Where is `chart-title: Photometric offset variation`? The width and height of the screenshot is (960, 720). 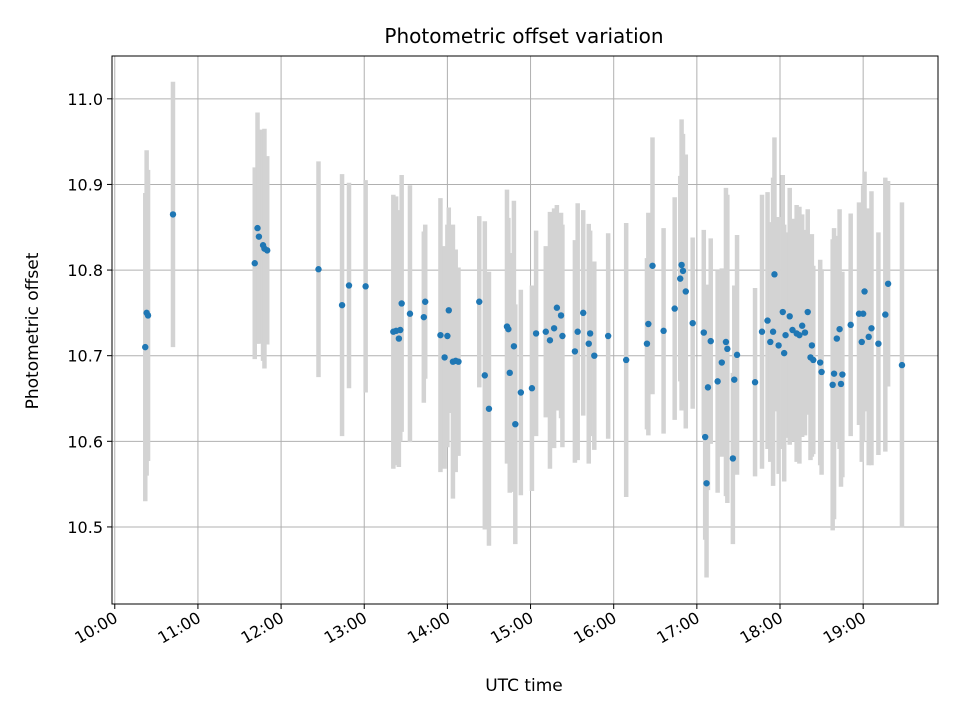 chart-title: Photometric offset variation is located at coordinates (523, 36).